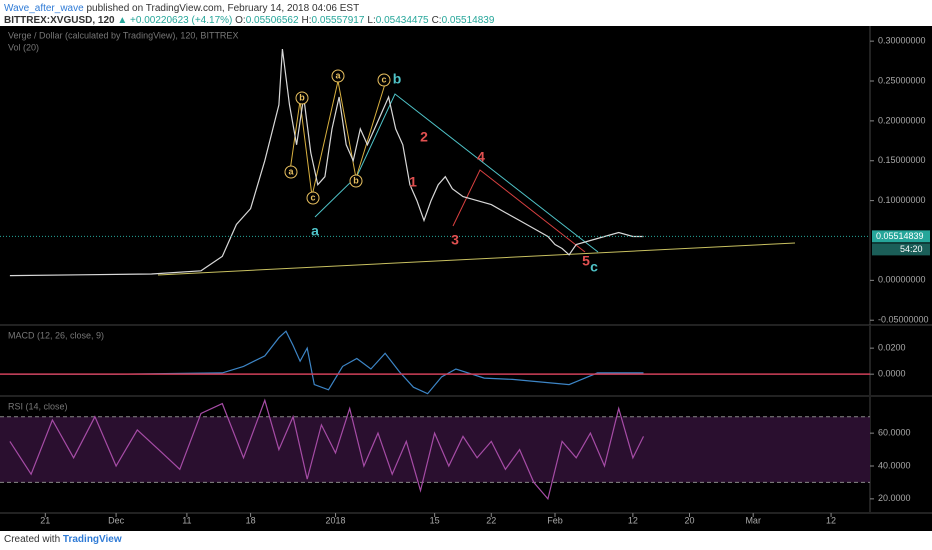 The height and width of the screenshot is (550, 932). I want to click on last-price-label: 0.05514839, so click(900, 236).